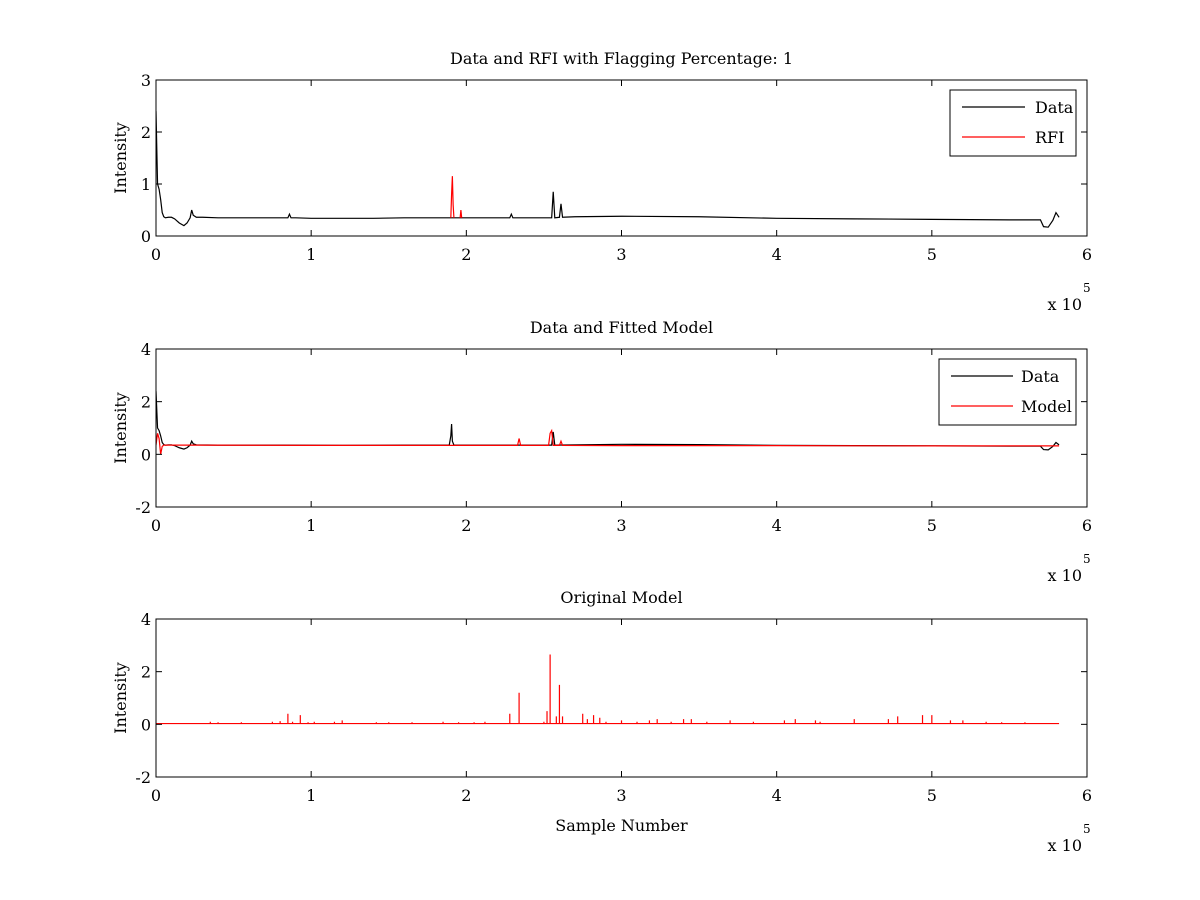 Image resolution: width=1200 pixels, height=900 pixels. What do you see at coordinates (621, 825) in the screenshot?
I see `x-axis-label: Sample Number` at bounding box center [621, 825].